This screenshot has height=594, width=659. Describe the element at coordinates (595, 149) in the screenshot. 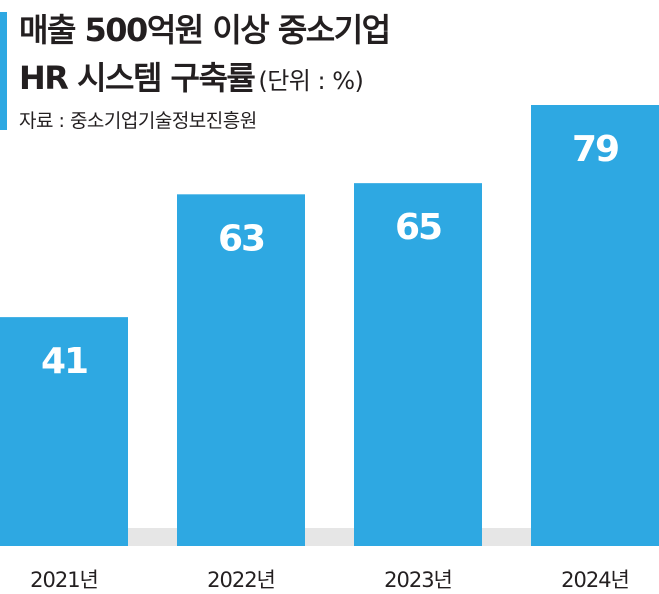

I see `data-label-3: 79` at that location.